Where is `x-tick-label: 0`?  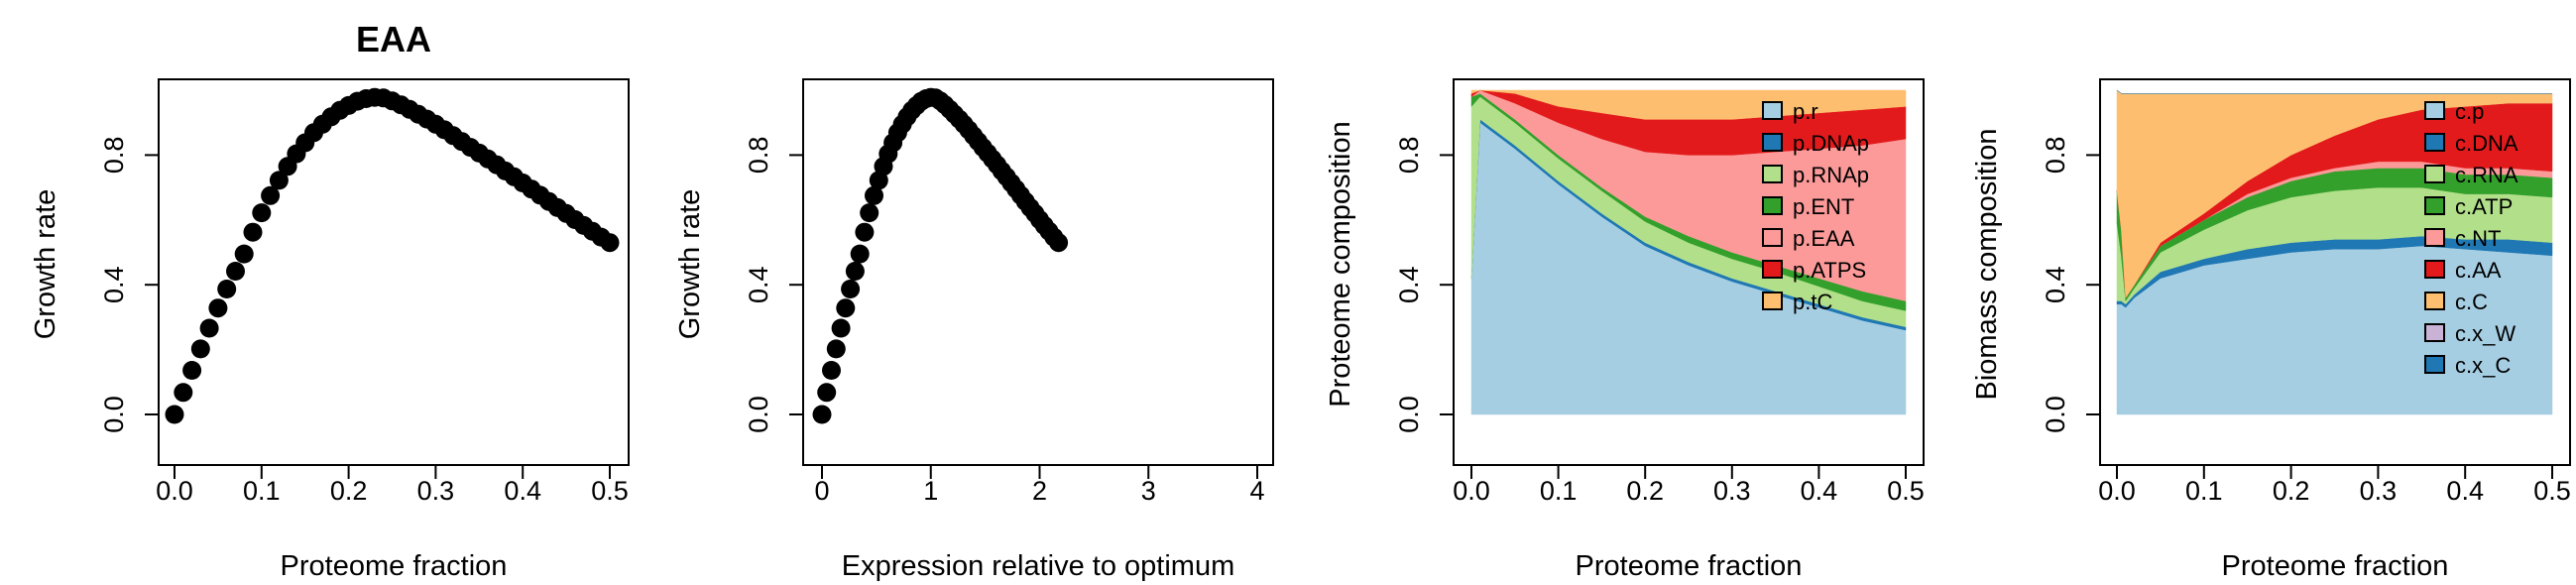 x-tick-label: 0 is located at coordinates (821, 491).